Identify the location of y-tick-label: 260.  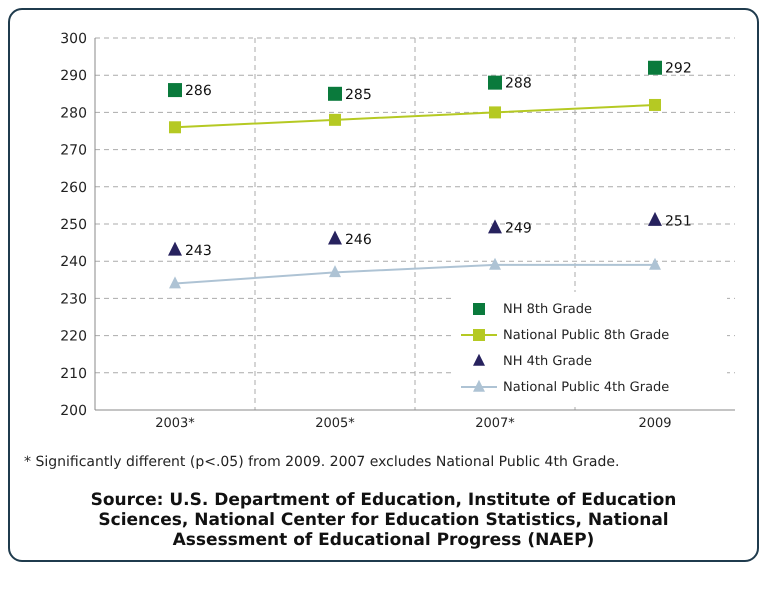
(73, 188).